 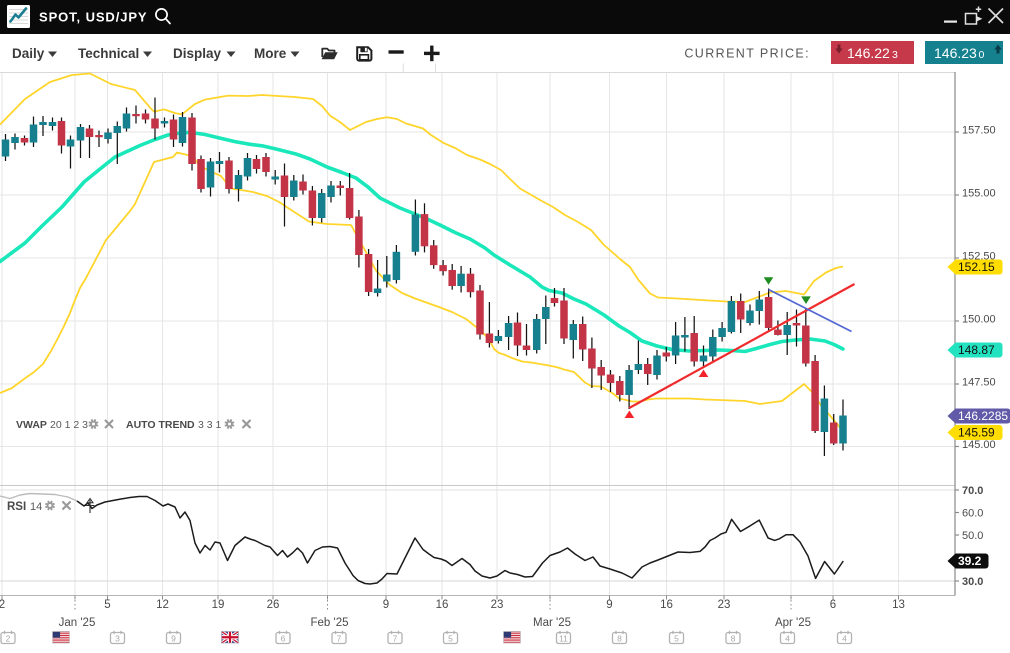 What do you see at coordinates (868, 53) in the screenshot?
I see `svg-text: 146.22` at bounding box center [868, 53].